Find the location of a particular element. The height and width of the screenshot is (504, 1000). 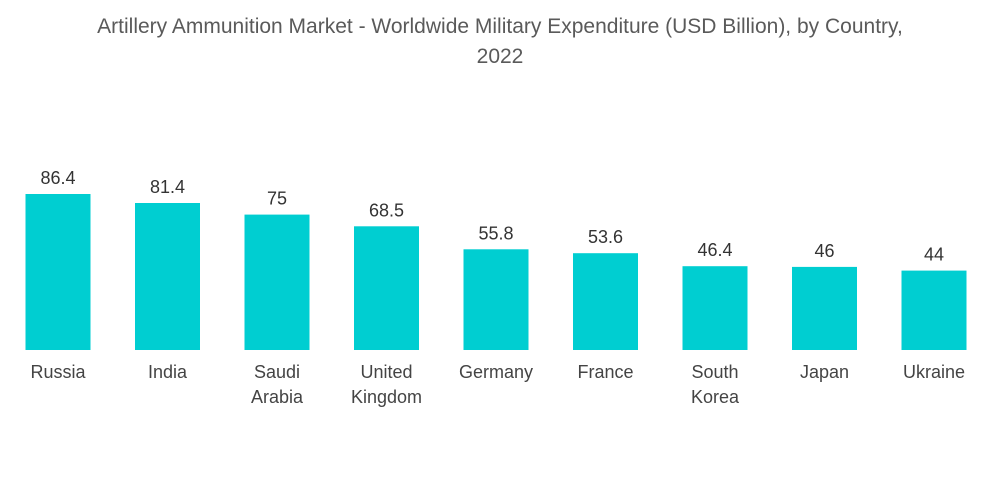

x-tick-label: South Korea is located at coordinates (715, 384).